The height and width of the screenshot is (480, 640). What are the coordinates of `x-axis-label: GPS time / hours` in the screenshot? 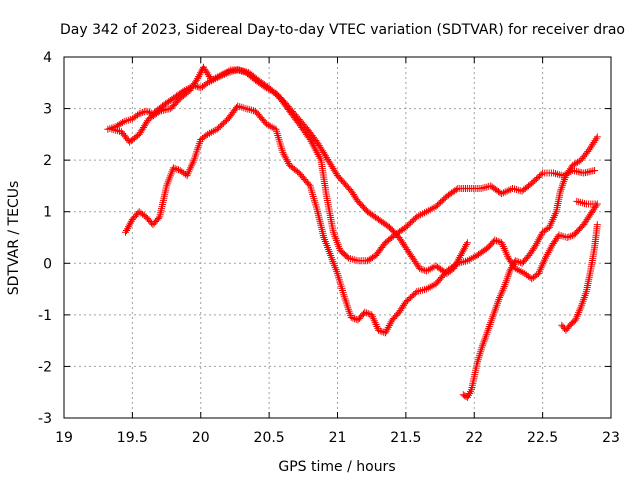 It's located at (336, 467).